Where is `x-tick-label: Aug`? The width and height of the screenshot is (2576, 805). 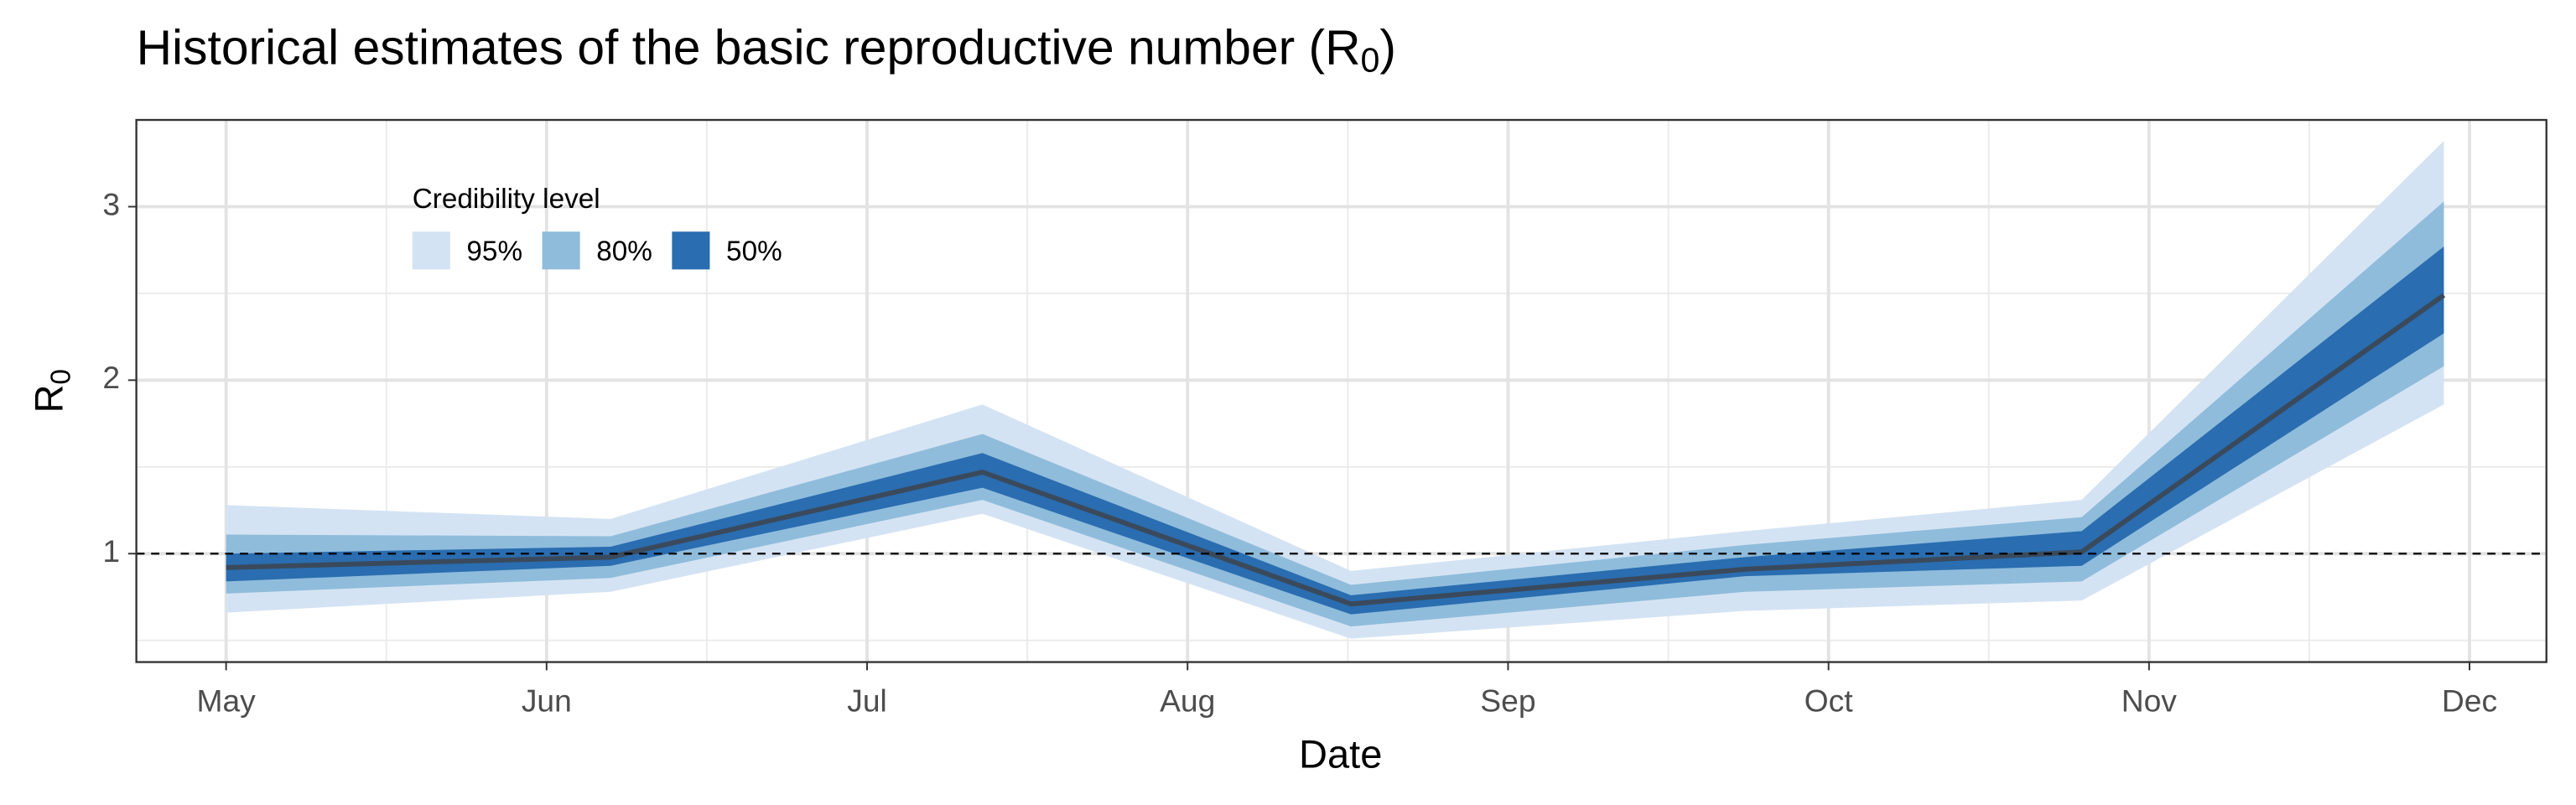
x-tick-label: Aug is located at coordinates (1187, 700).